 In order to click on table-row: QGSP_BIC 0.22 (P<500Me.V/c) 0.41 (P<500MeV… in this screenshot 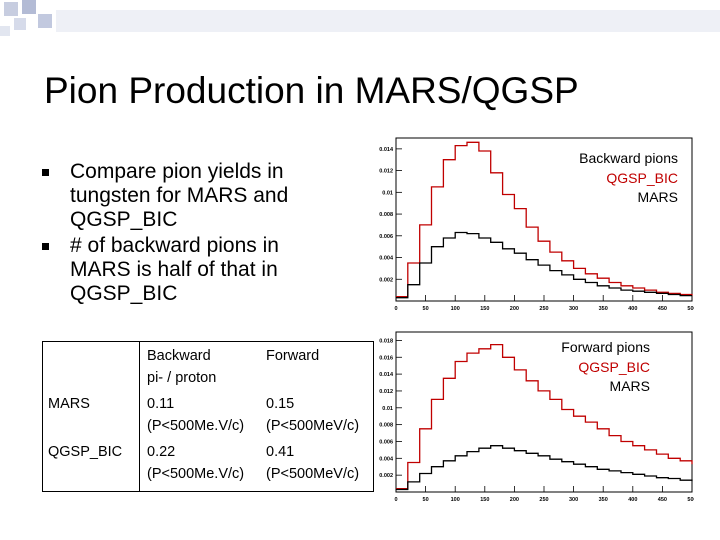, I will do `click(210, 461)`.